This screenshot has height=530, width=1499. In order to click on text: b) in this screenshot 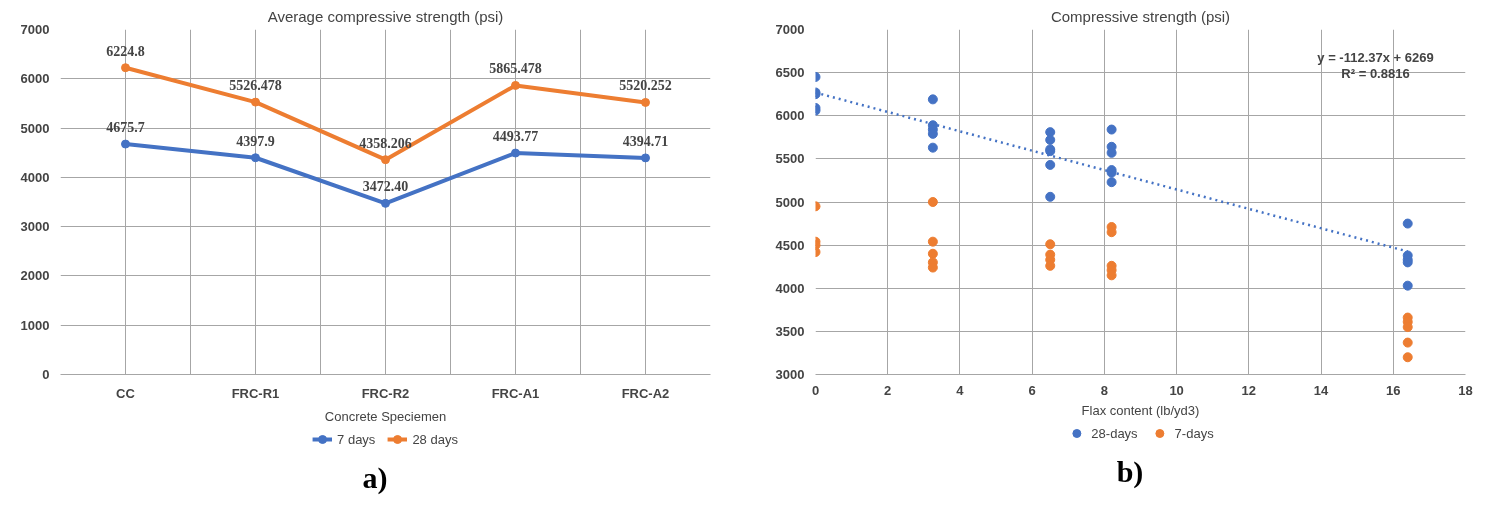, I will do `click(1130, 472)`.